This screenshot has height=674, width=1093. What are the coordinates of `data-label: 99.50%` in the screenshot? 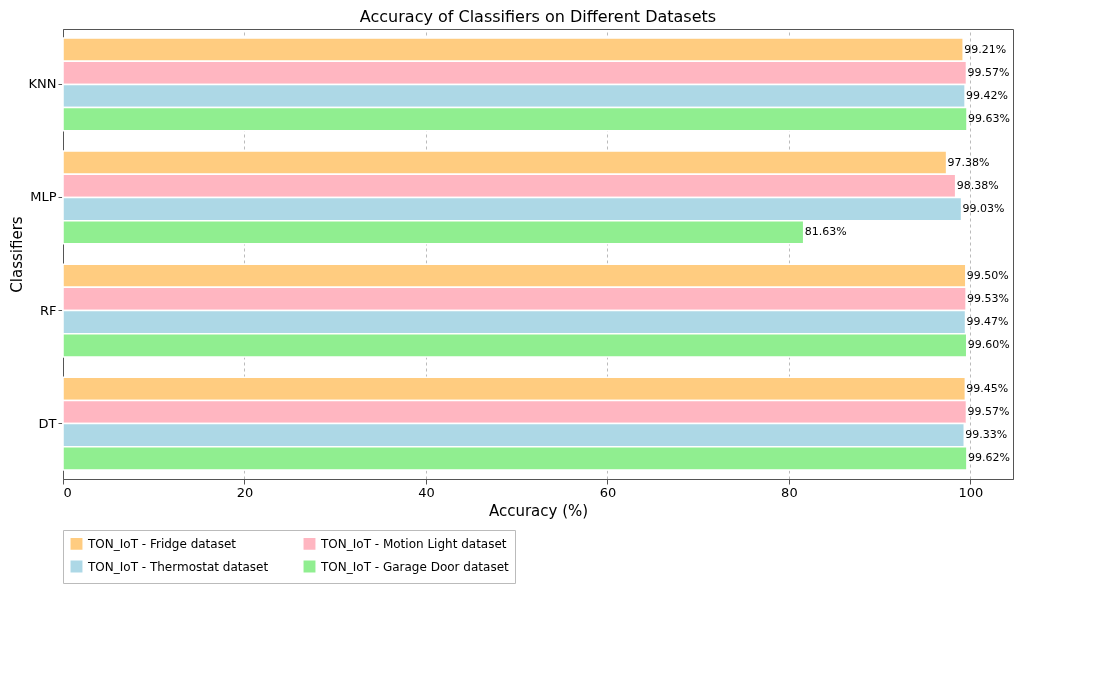 It's located at (987, 275).